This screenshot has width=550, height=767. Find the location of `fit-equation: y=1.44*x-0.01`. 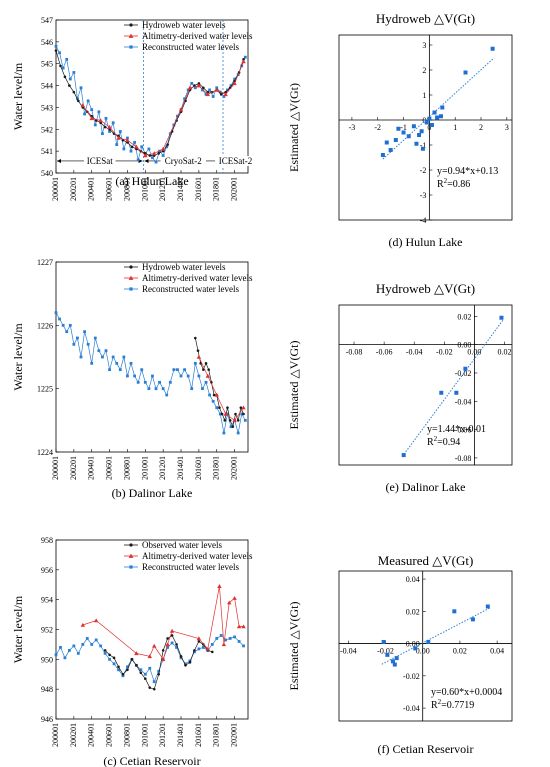

fit-equation: y=1.44*x-0.01 is located at coordinates (456, 429).